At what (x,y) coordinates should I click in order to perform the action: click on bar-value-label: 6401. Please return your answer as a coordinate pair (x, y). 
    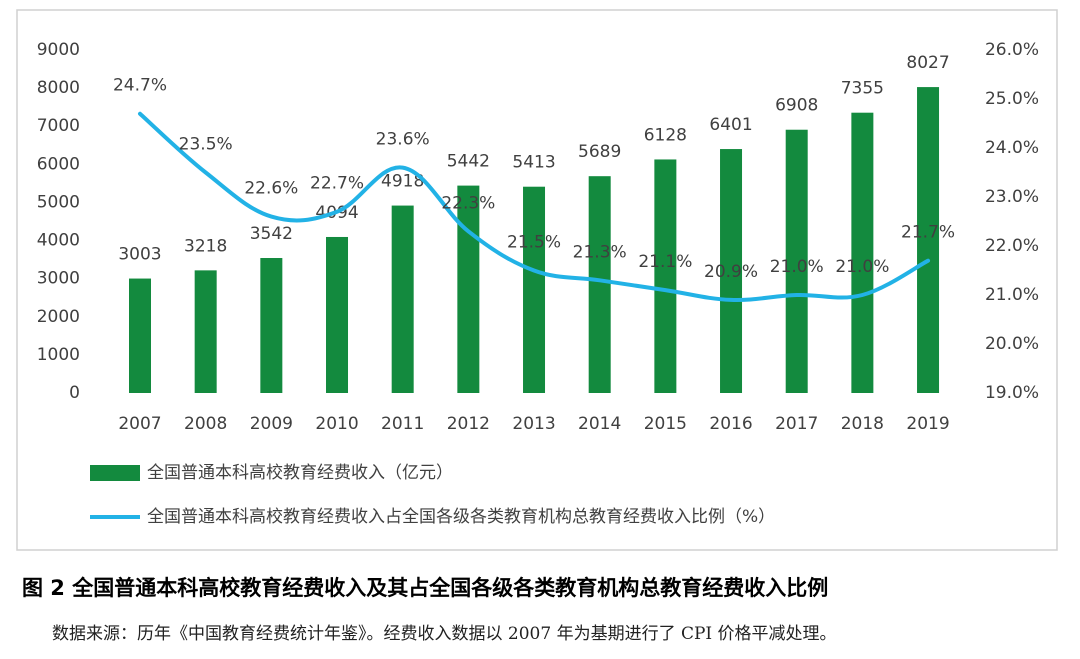
    Looking at the image, I should click on (730, 125).